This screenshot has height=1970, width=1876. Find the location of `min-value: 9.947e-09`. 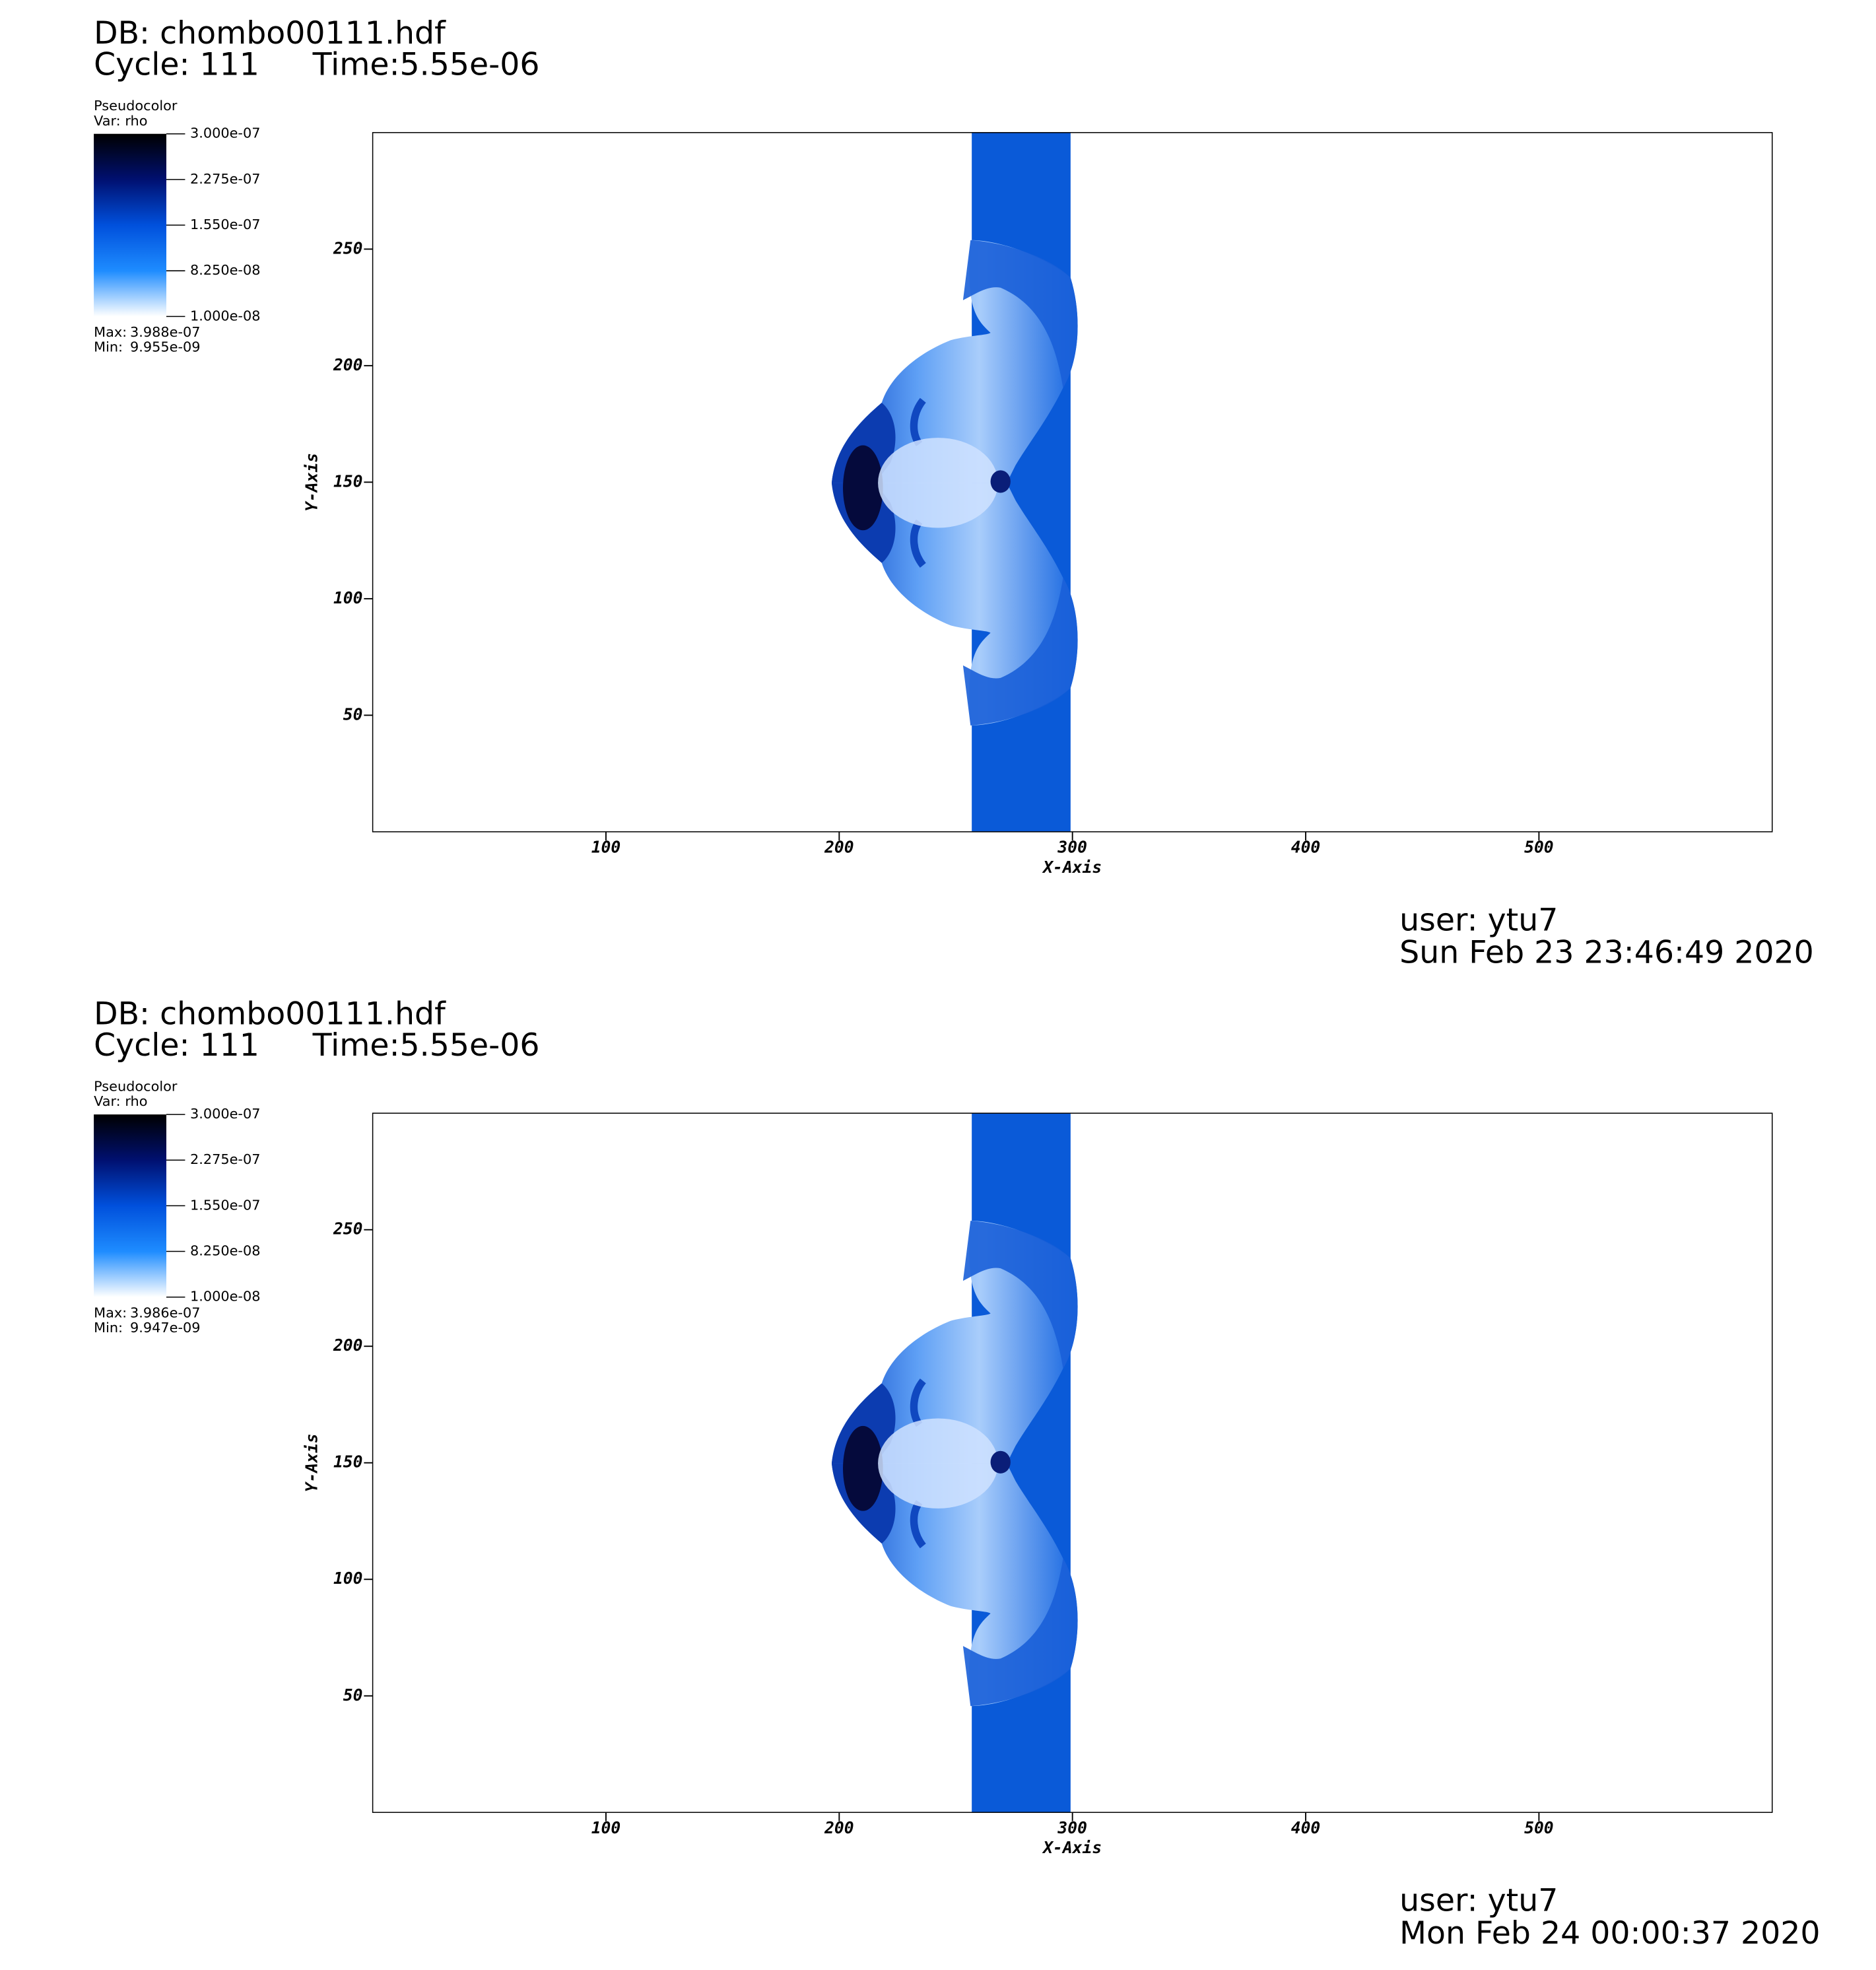

min-value: 9.947e-09 is located at coordinates (165, 1328).